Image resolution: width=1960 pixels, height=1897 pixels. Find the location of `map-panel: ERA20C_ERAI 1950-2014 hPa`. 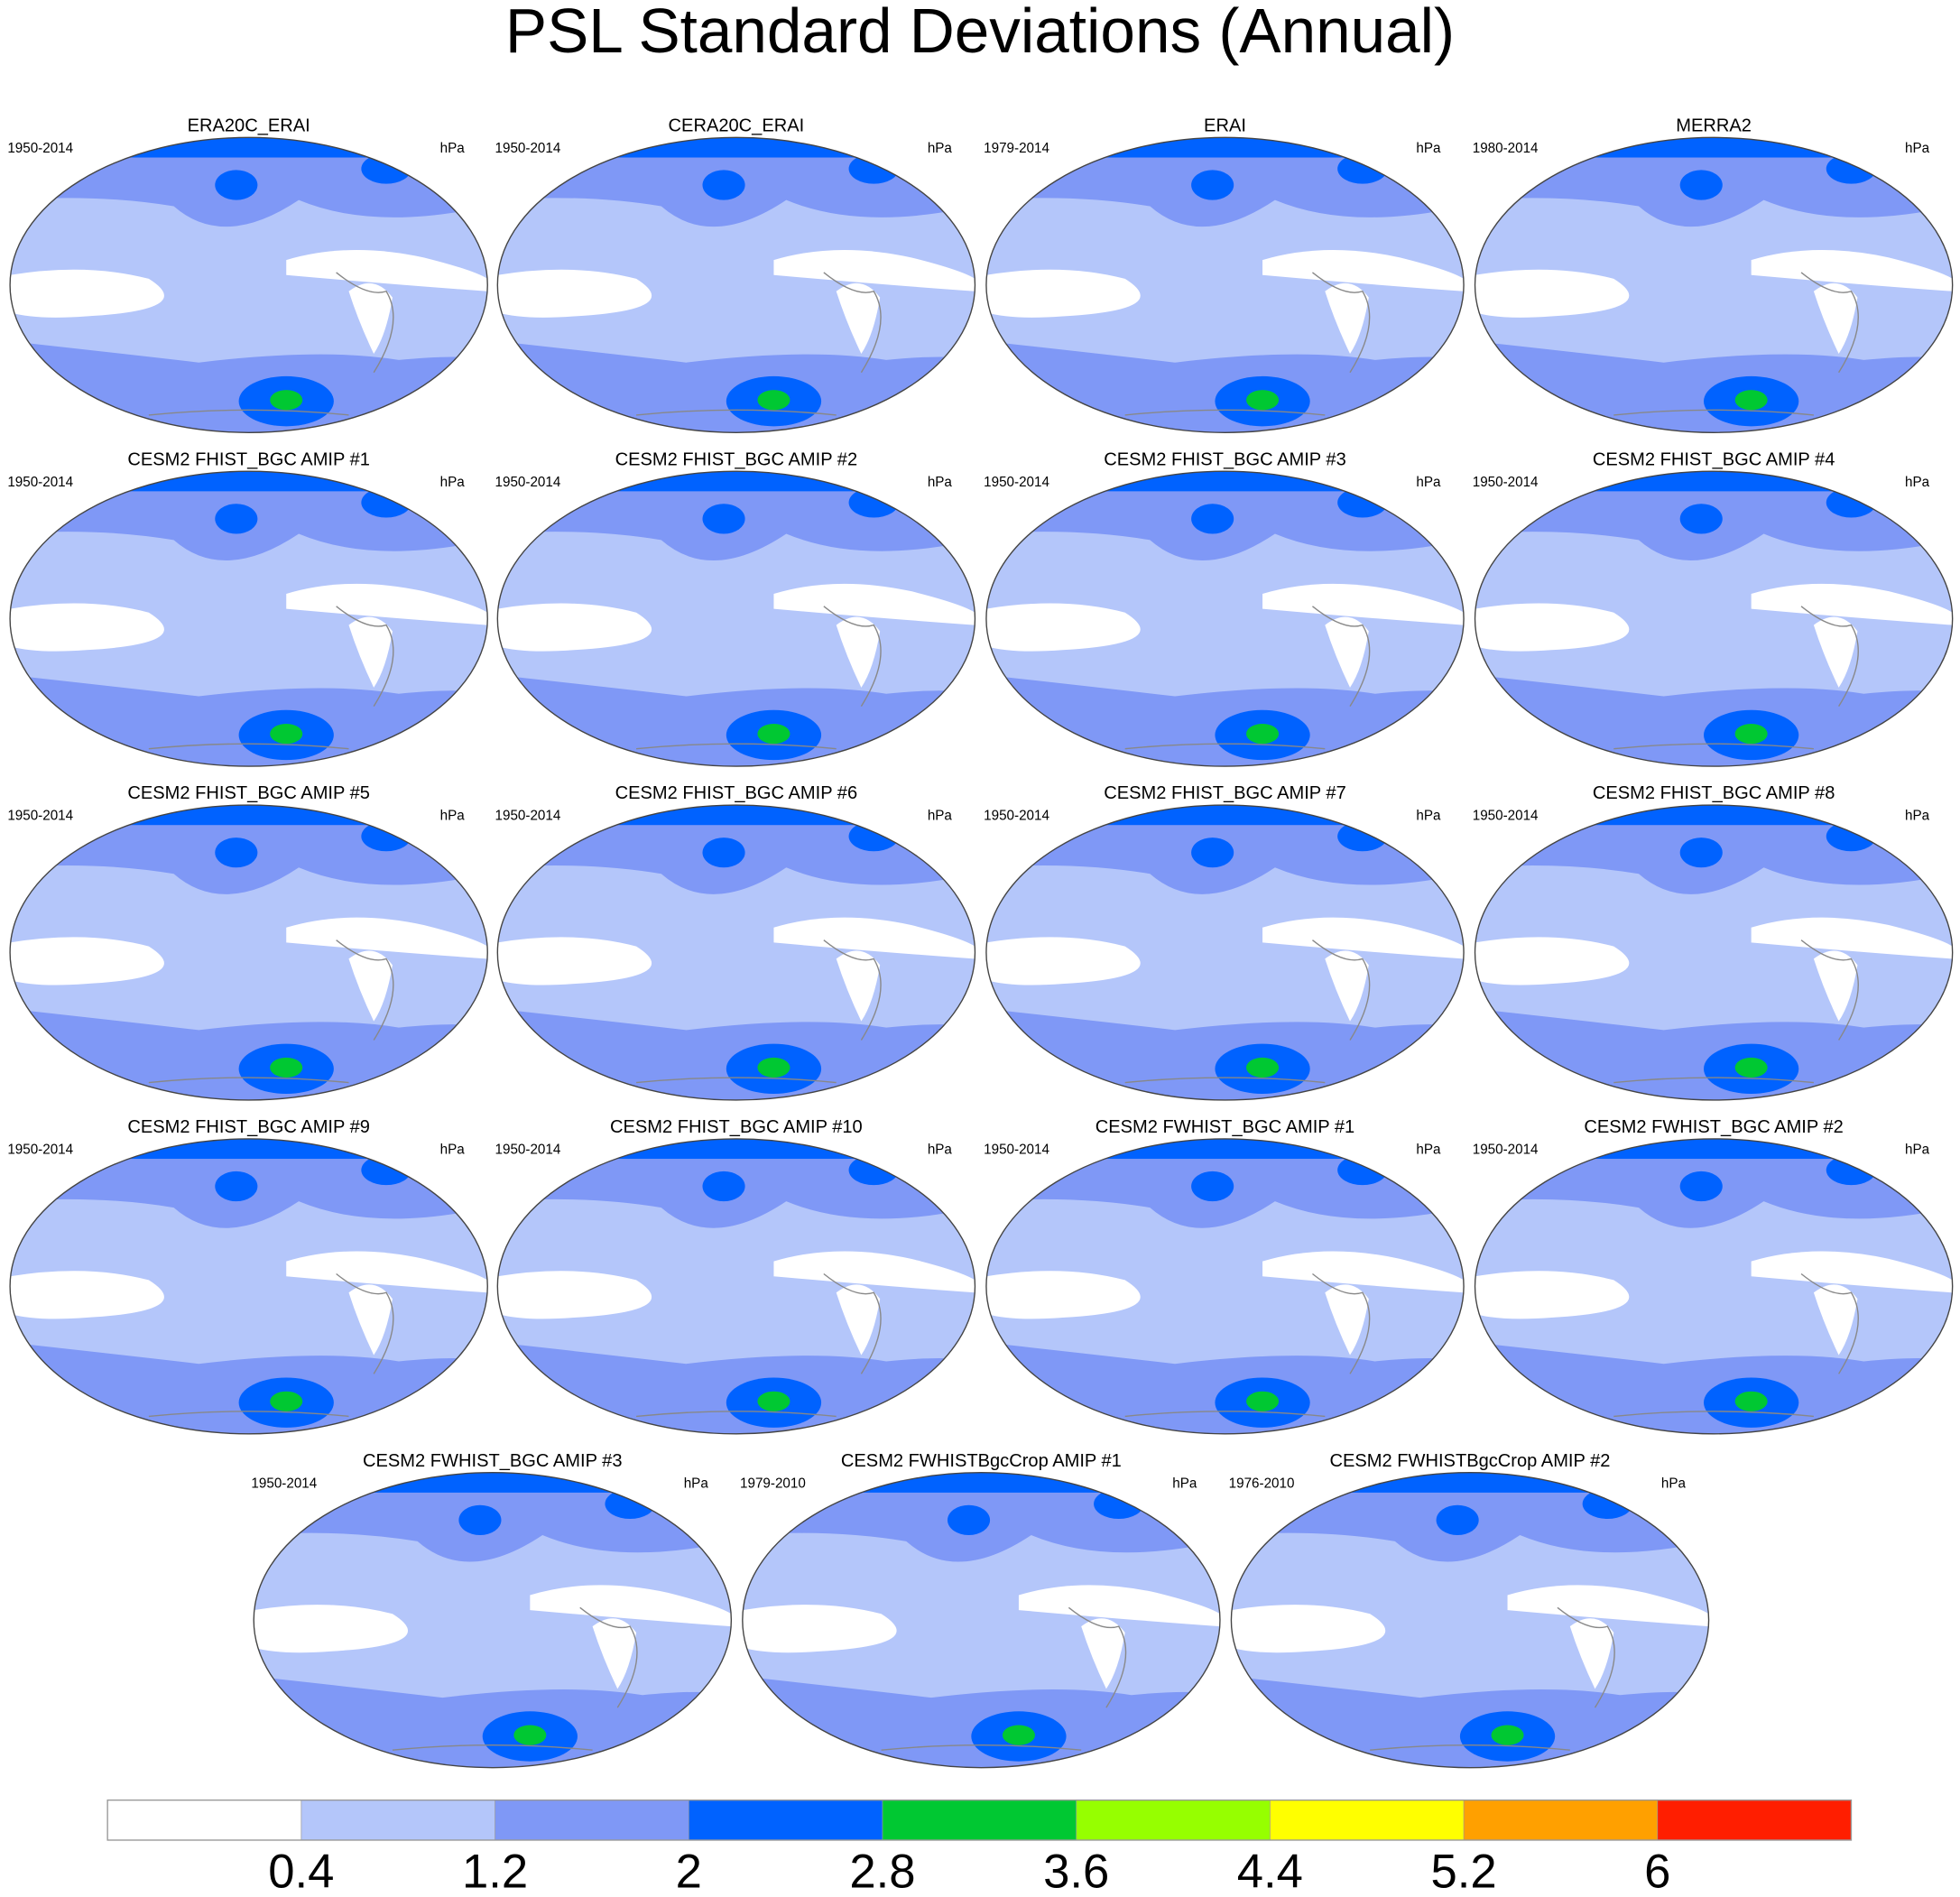

map-panel: ERA20C_ERAI 1950-2014 hPa is located at coordinates (247, 274).